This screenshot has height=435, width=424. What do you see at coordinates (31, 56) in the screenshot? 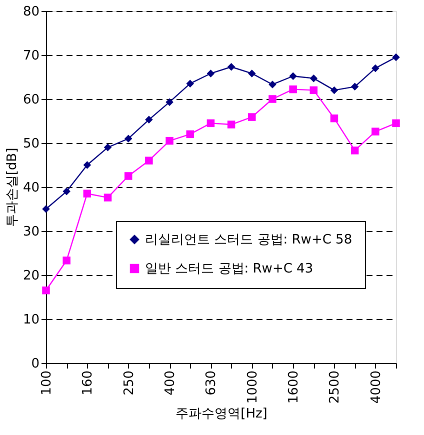
I see `y-tick-label: 70` at bounding box center [31, 56].